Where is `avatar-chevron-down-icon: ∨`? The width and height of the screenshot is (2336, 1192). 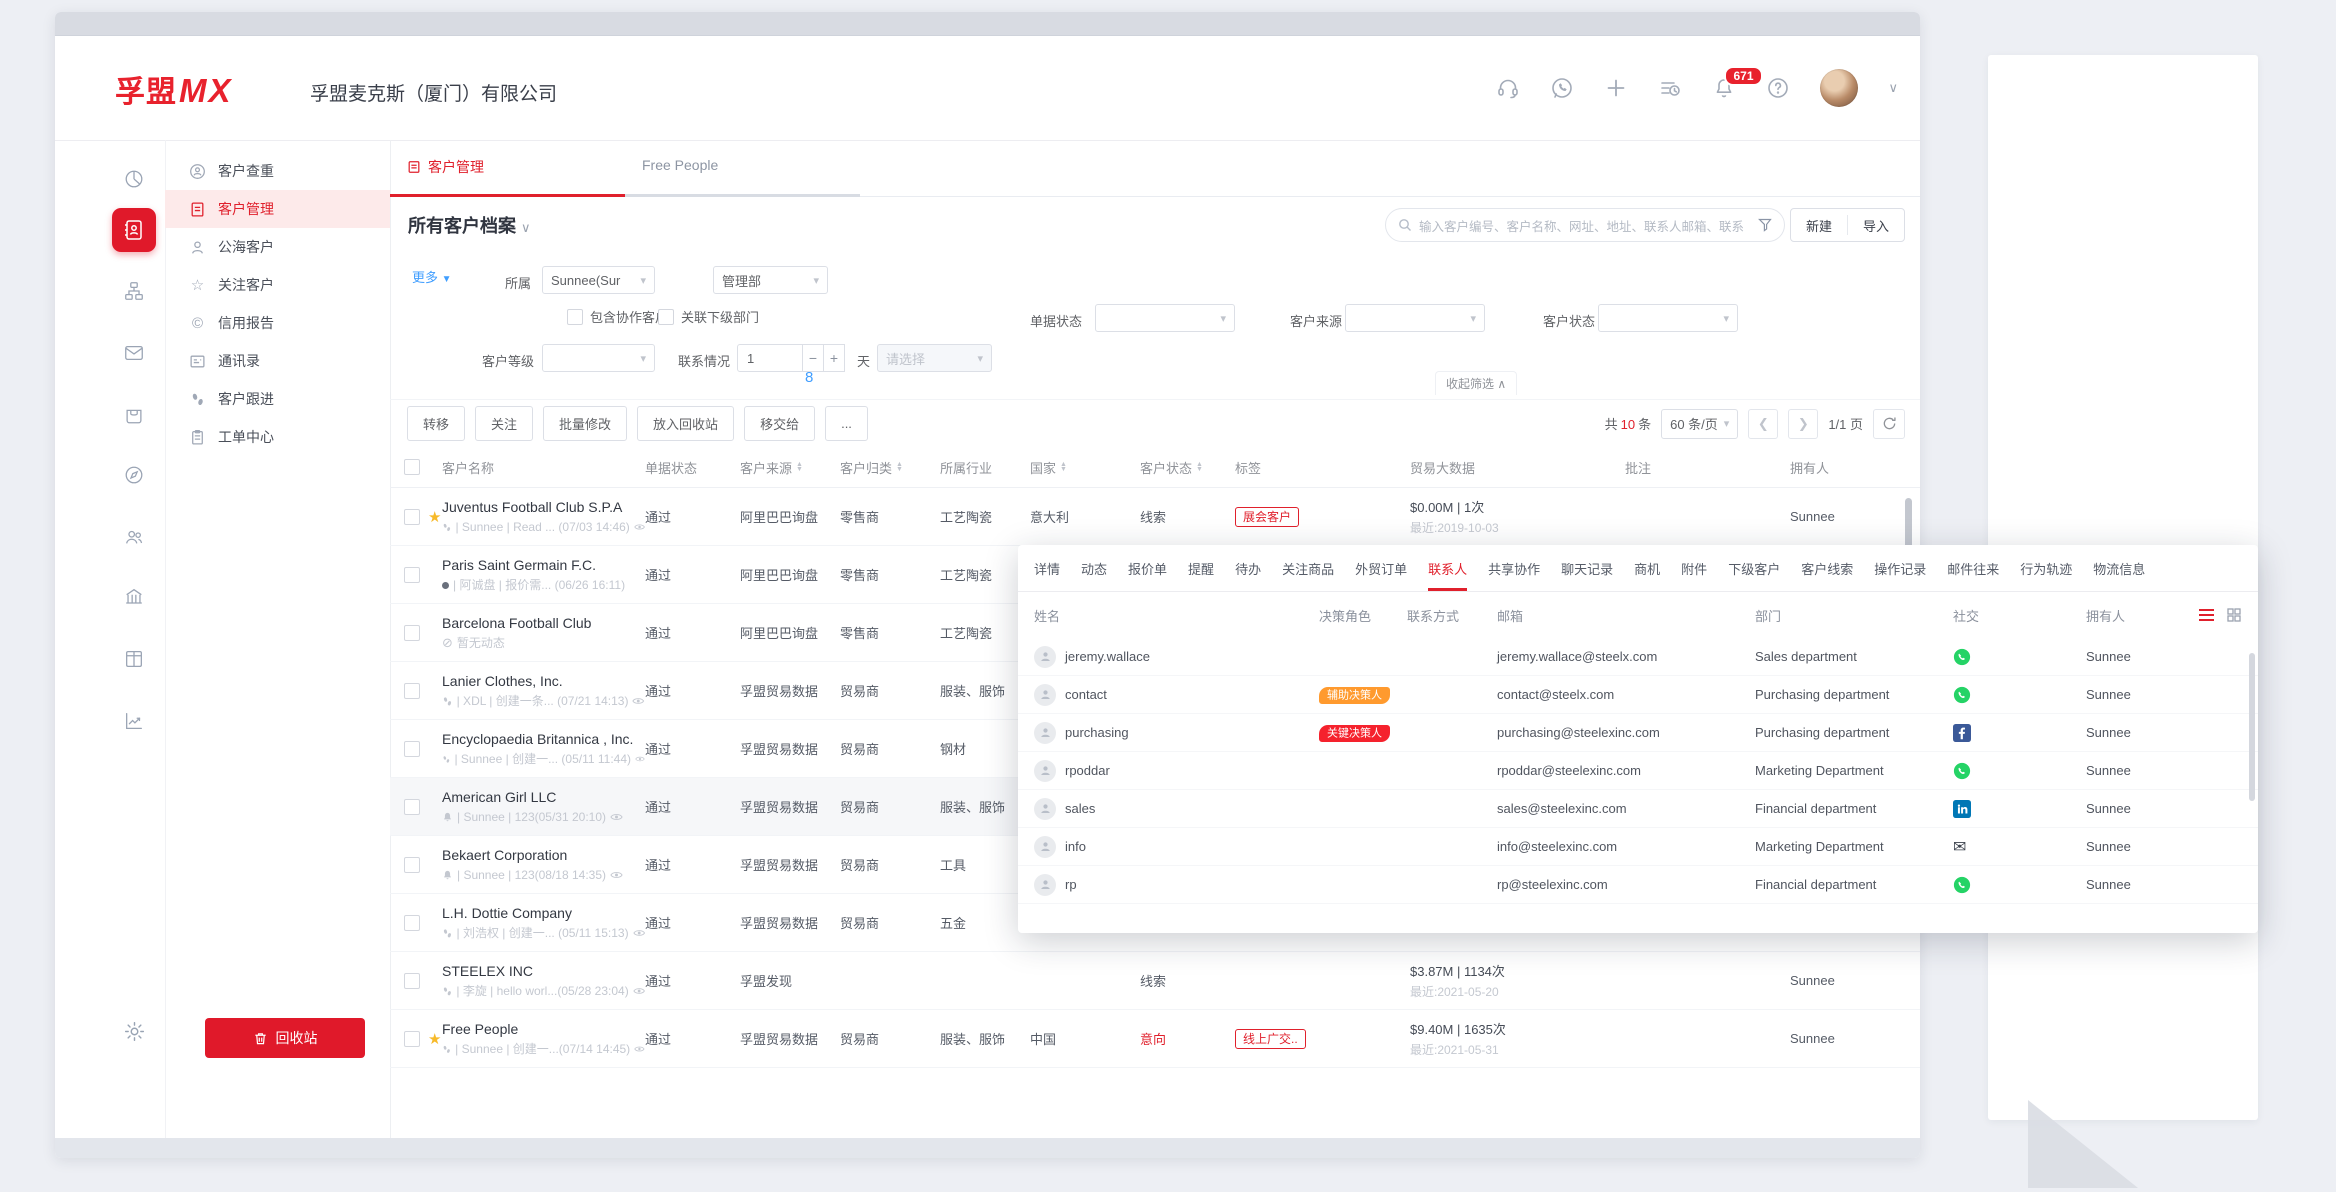 avatar-chevron-down-icon: ∨ is located at coordinates (1893, 87).